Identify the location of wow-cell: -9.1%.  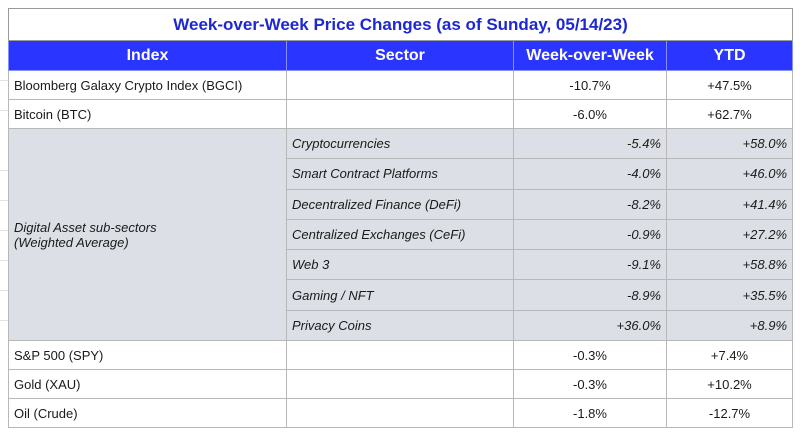
(590, 265).